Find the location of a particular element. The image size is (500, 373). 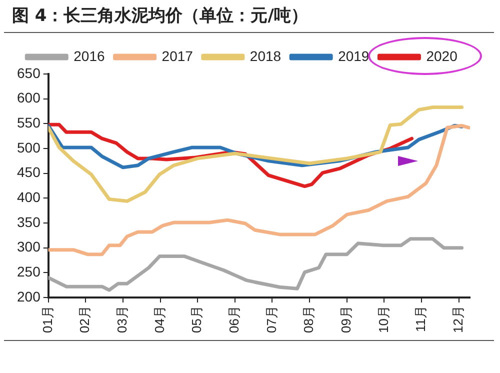

x-tick-label: 12月 is located at coordinates (458, 320).